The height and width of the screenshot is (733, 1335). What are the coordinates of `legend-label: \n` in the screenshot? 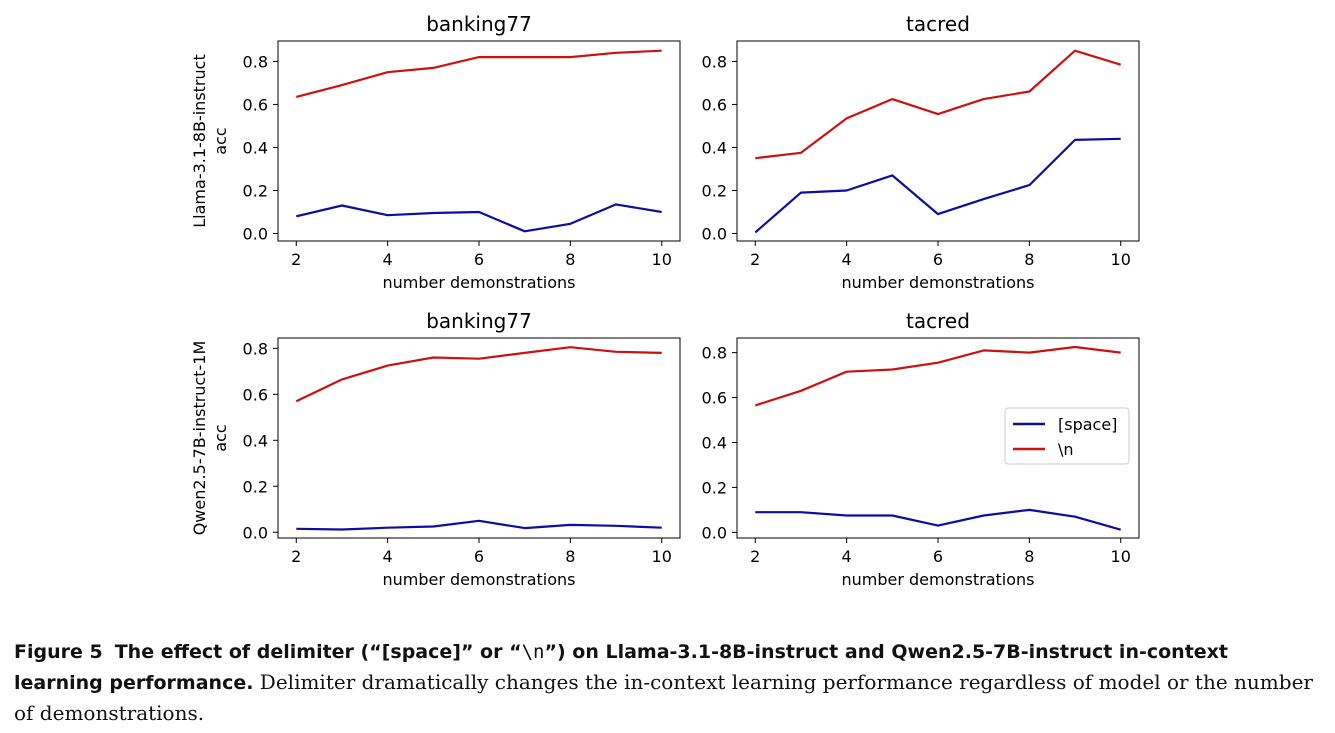 It's located at (1066, 449).